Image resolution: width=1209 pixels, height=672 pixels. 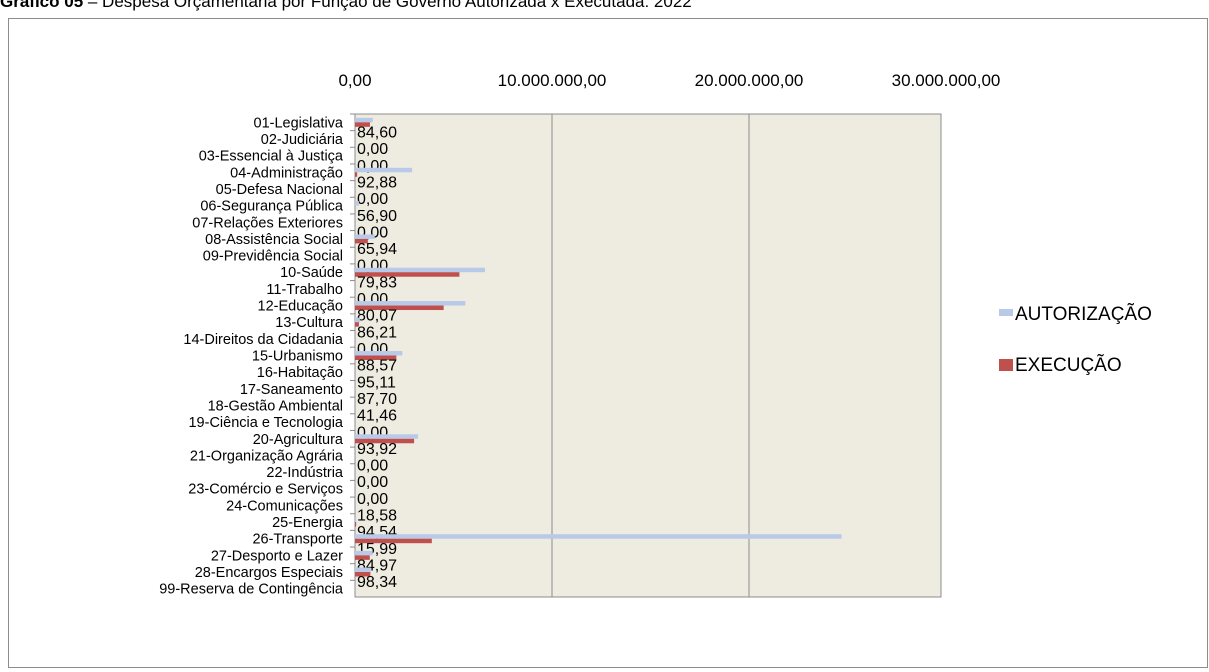 I want to click on y-tick-label: 08-Assistência Social, so click(x=274, y=240).